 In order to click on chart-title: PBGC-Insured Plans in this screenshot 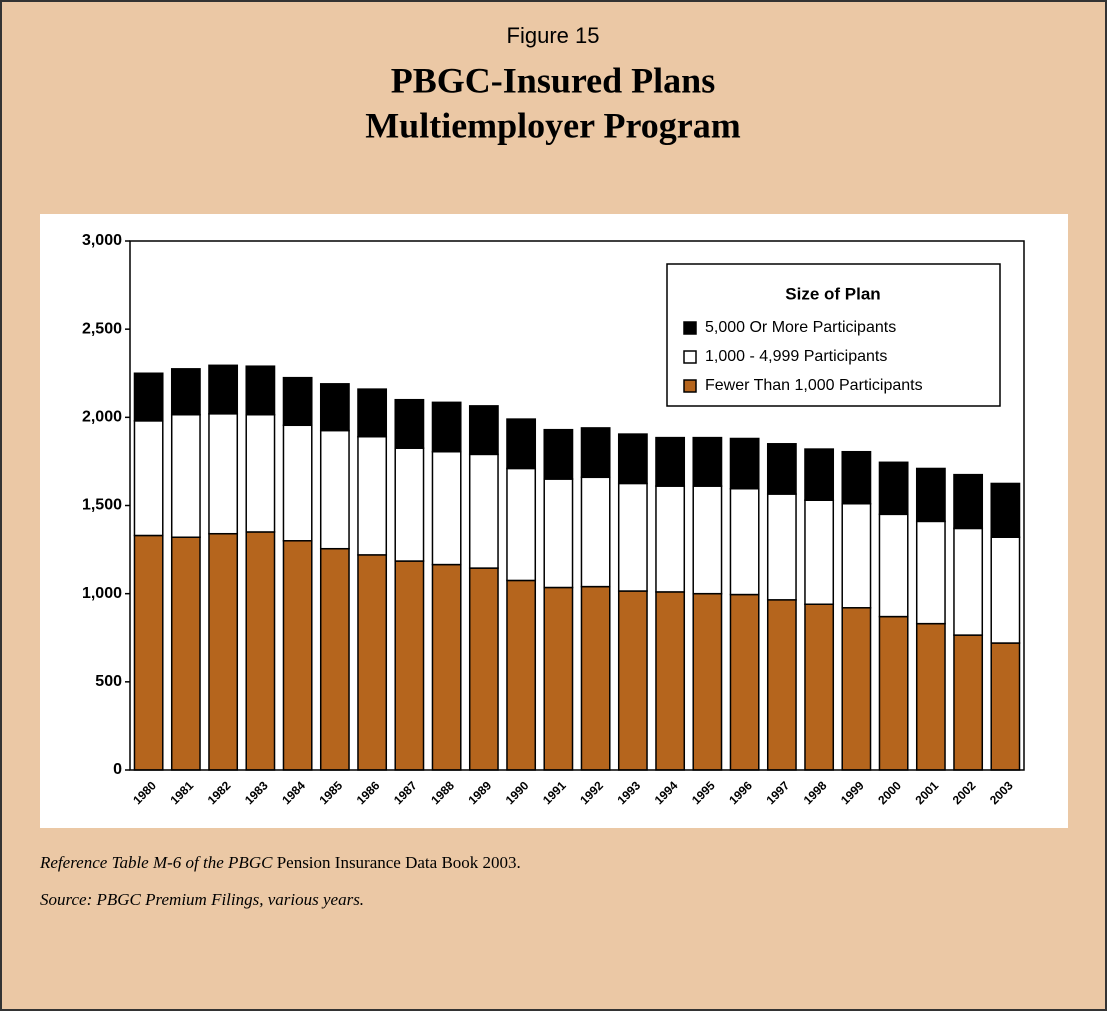, I will do `click(553, 80)`.